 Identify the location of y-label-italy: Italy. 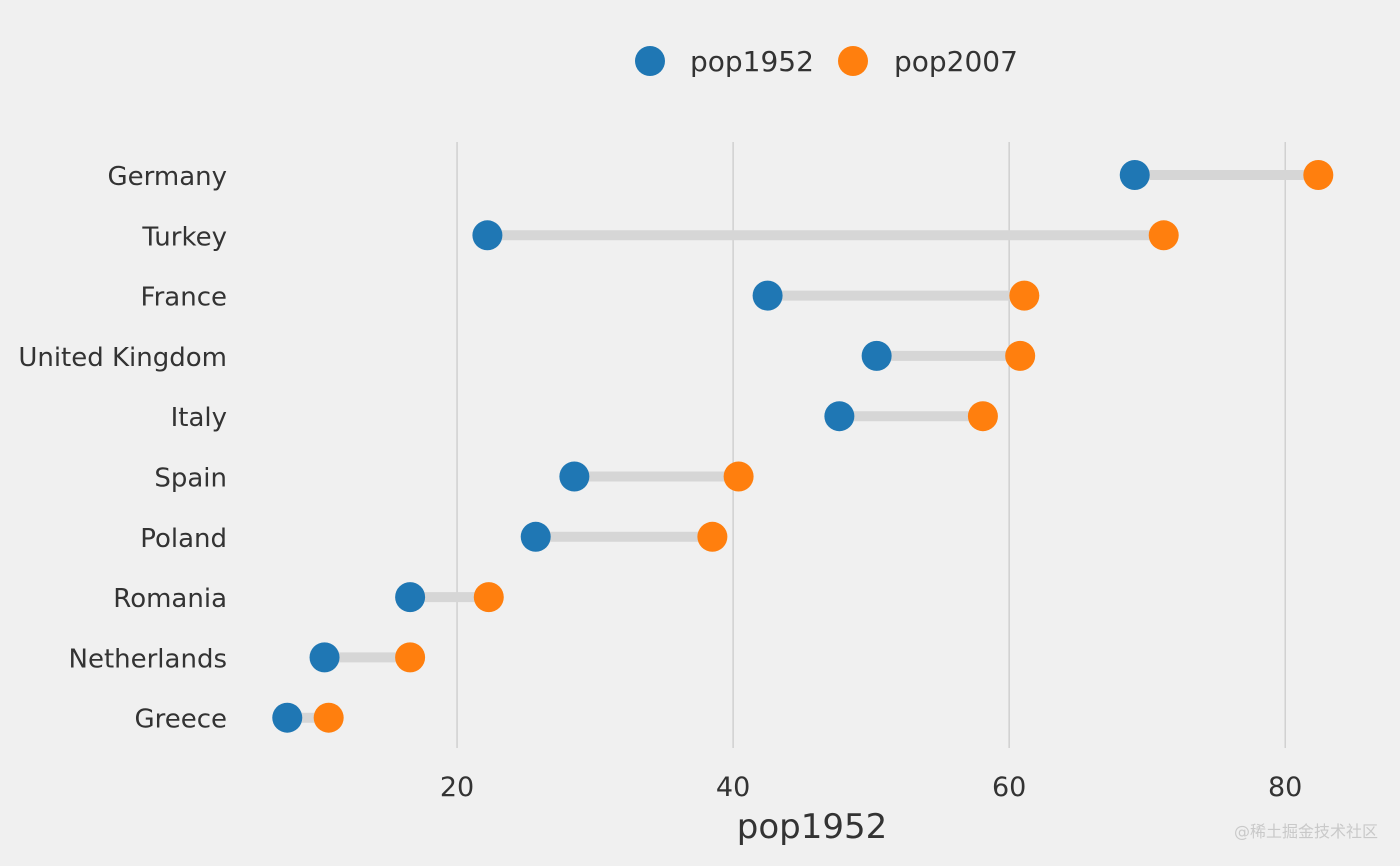
(199, 418).